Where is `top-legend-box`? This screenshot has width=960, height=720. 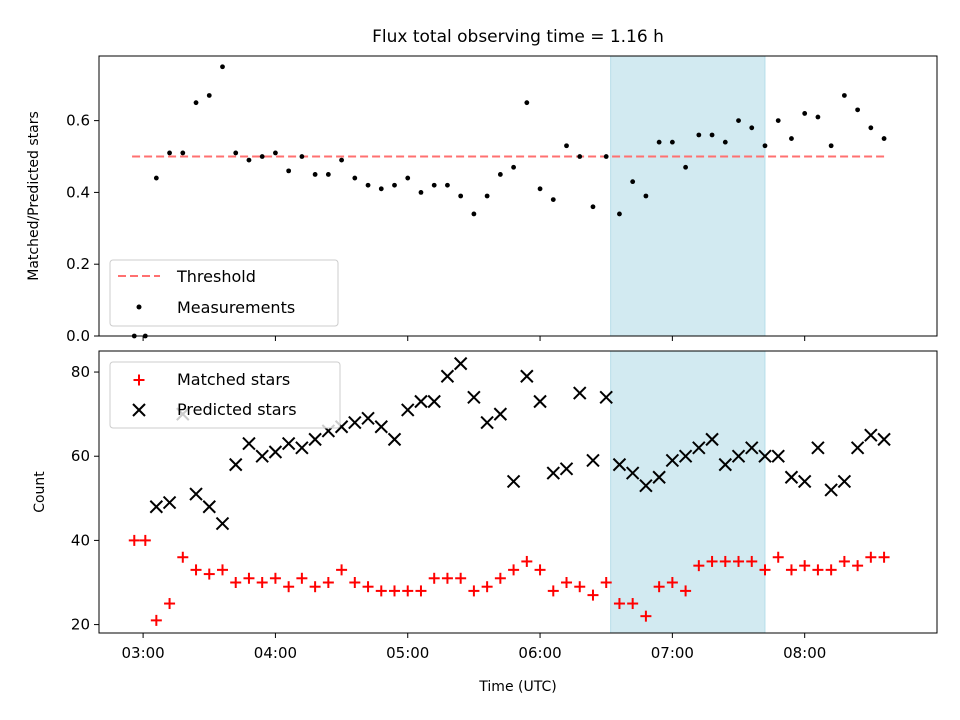 top-legend-box is located at coordinates (224, 293).